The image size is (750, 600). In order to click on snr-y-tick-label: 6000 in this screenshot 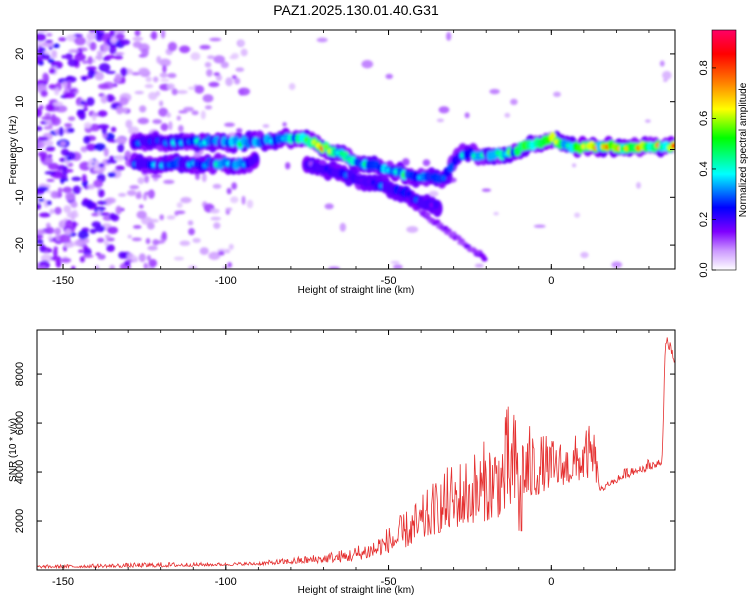, I will do `click(20, 423)`.